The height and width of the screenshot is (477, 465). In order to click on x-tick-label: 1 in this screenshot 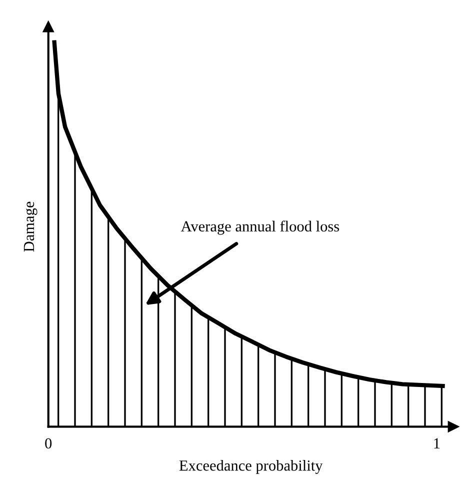, I will do `click(437, 443)`.